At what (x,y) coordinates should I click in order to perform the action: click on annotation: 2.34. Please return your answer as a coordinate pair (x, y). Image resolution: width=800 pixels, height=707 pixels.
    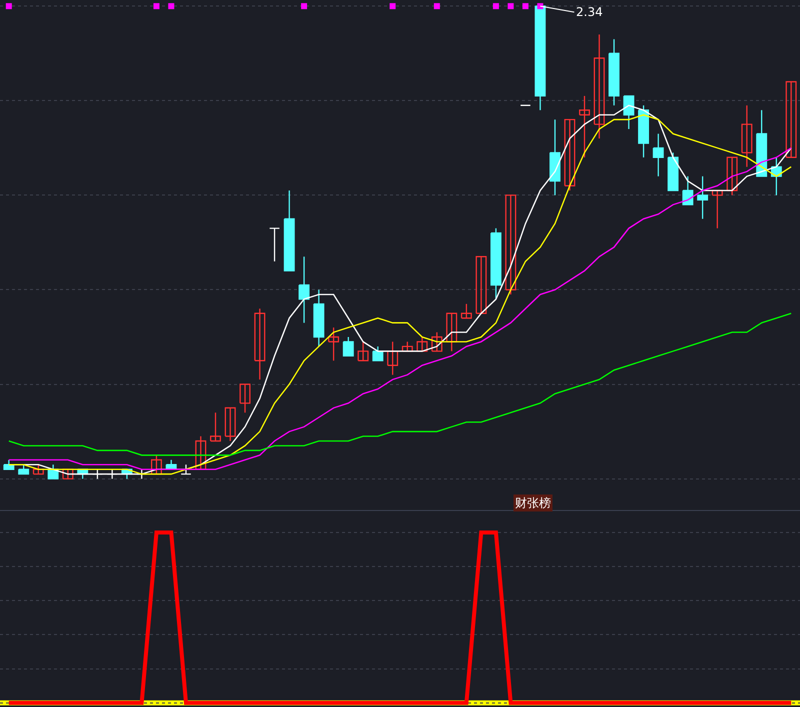
    Looking at the image, I should click on (589, 12).